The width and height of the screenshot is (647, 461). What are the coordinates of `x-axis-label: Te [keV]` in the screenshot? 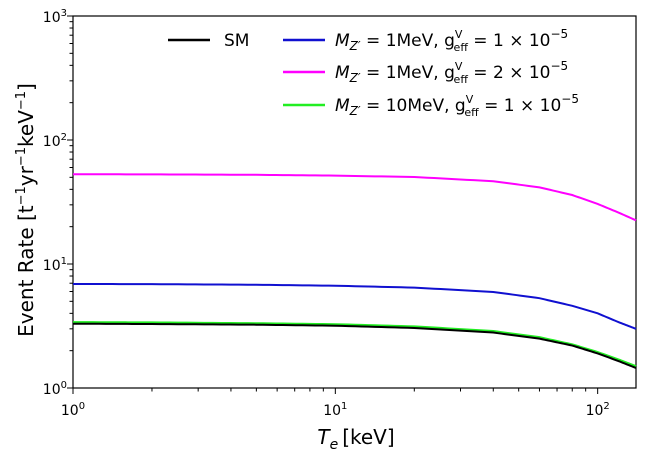 It's located at (355, 439).